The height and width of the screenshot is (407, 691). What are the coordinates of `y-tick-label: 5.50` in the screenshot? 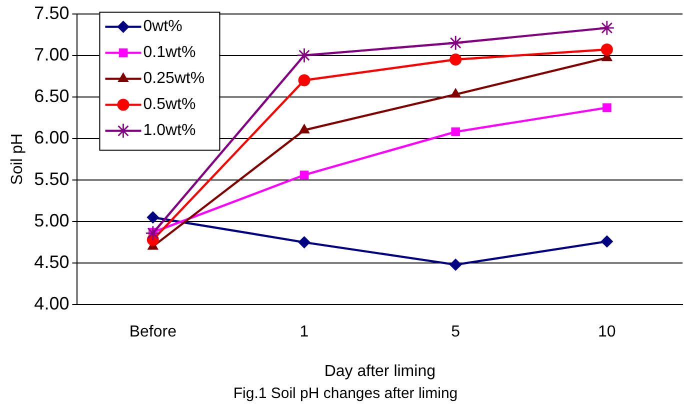 It's located at (52, 178).